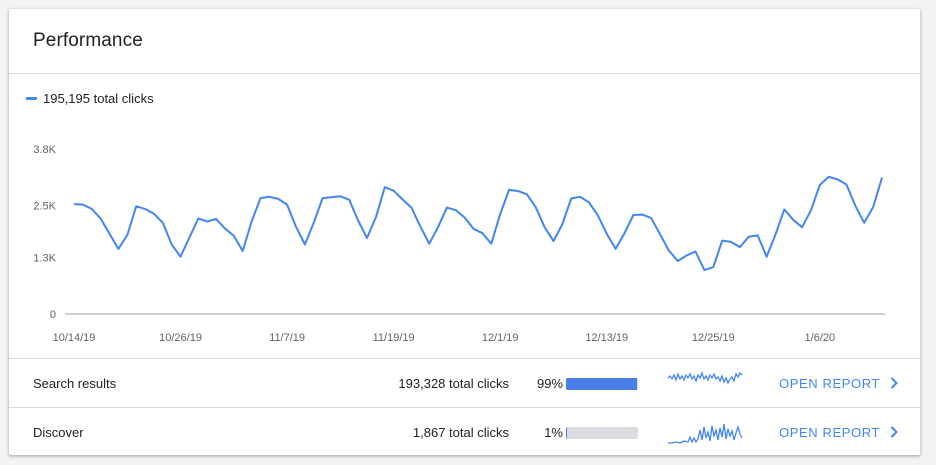 The width and height of the screenshot is (936, 465). I want to click on x-tick-label: 11/19/19, so click(394, 338).